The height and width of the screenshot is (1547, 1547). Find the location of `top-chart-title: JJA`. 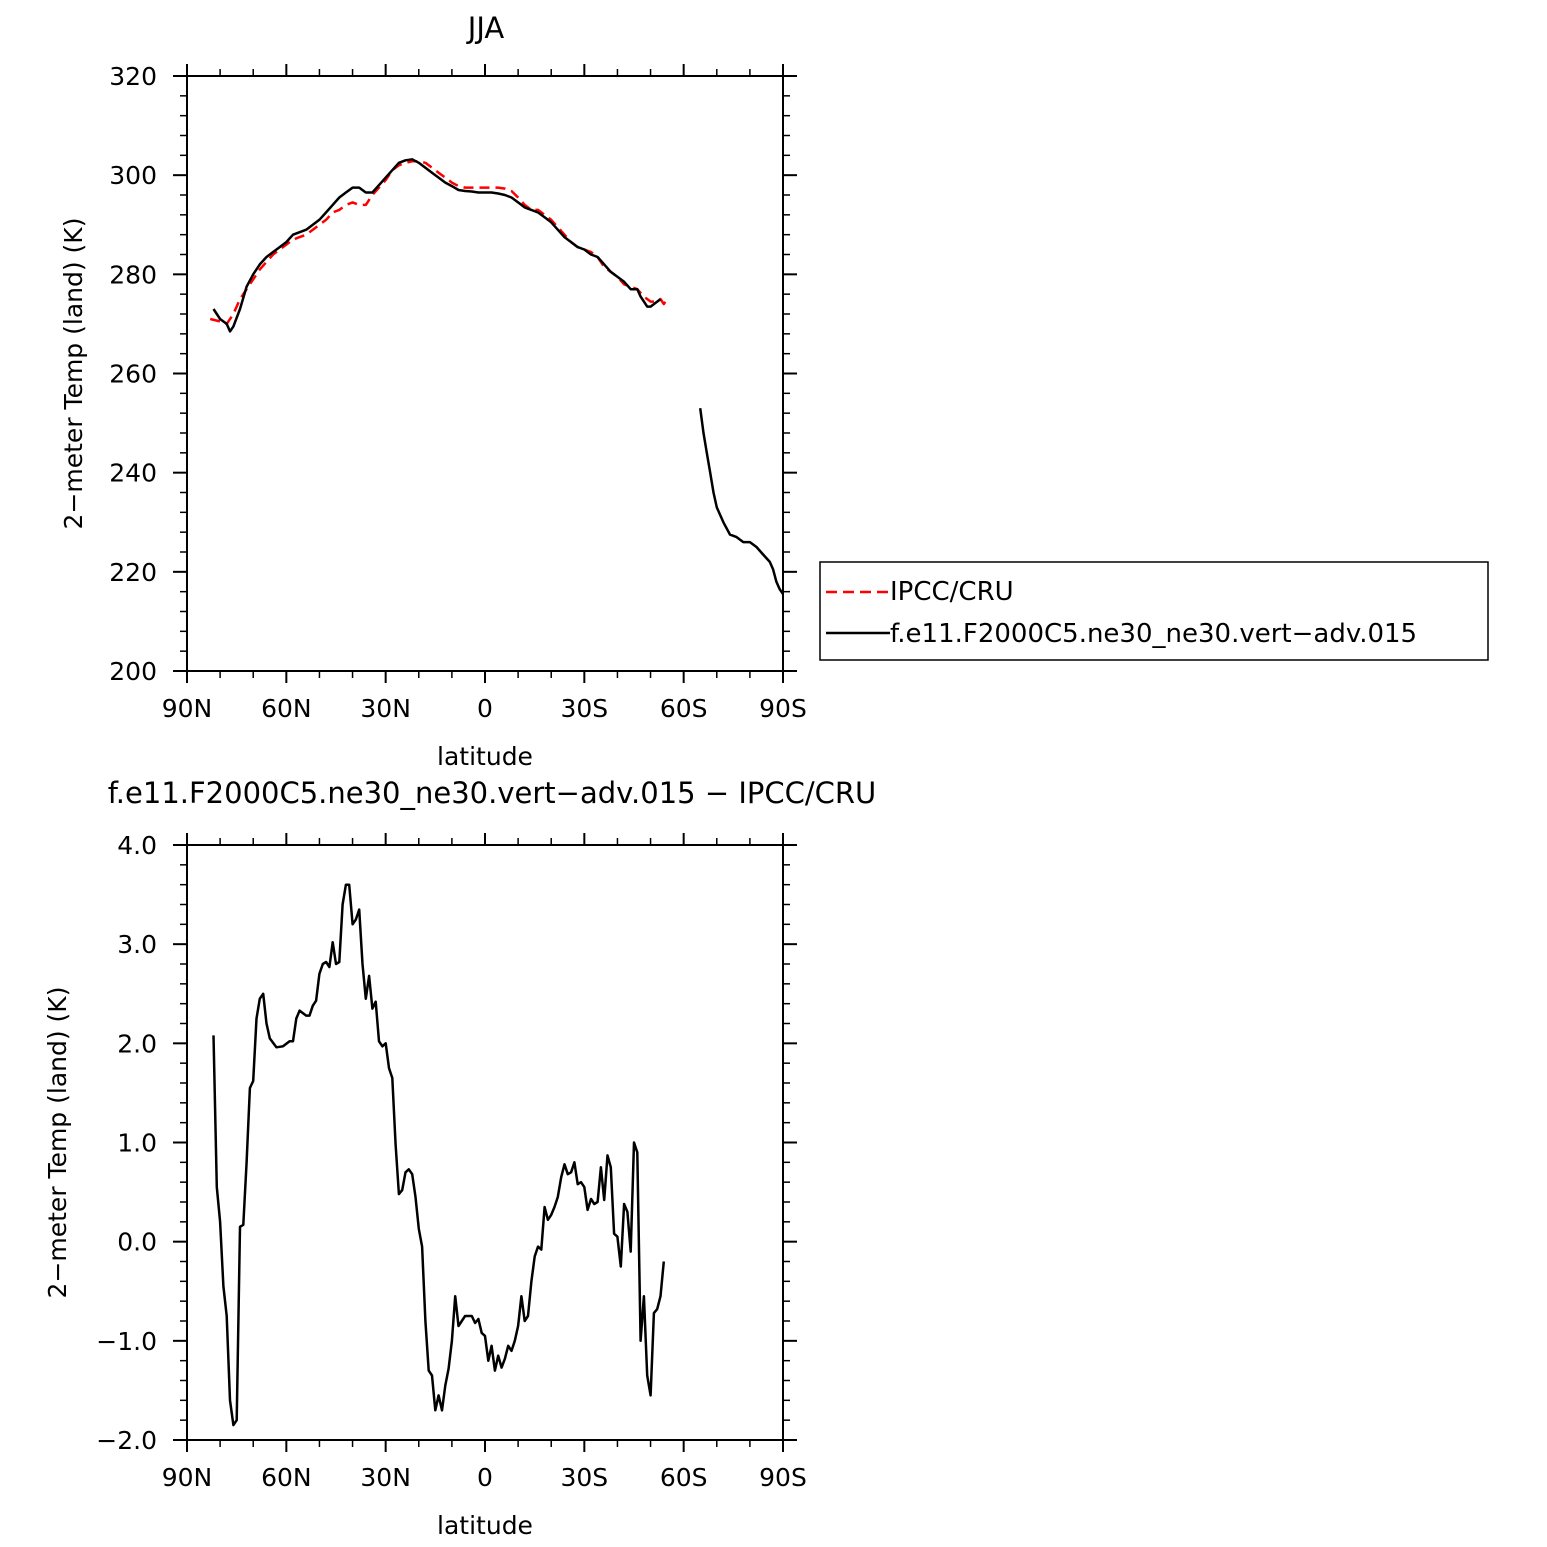

top-chart-title: JJA is located at coordinates (485, 28).